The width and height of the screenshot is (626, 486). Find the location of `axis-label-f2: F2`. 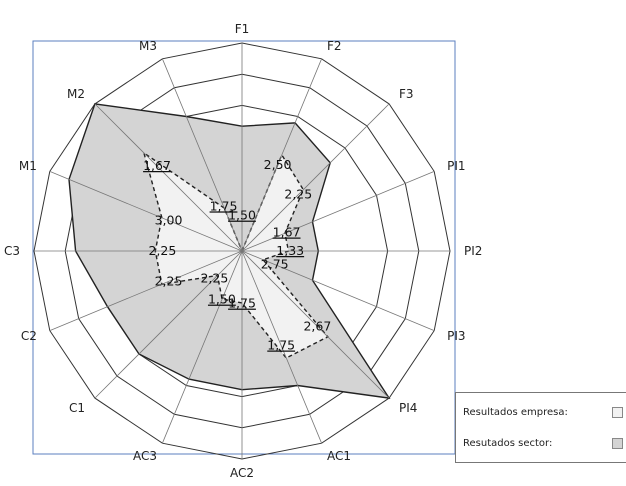

axis-label-f2: F2 is located at coordinates (334, 46).